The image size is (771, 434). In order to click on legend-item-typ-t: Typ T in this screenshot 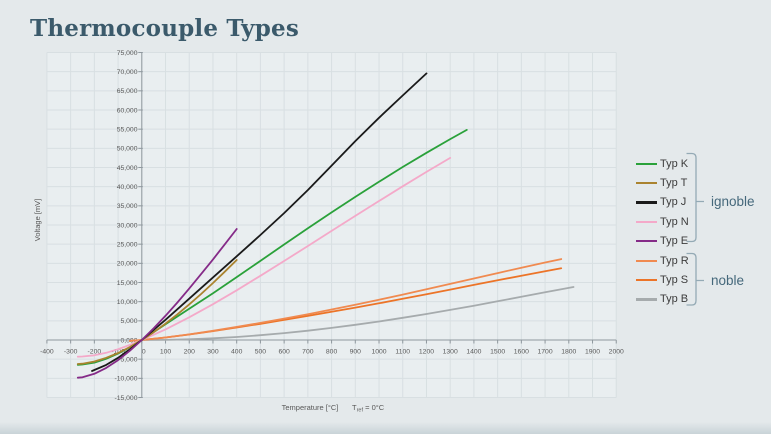, I will do `click(662, 182)`.